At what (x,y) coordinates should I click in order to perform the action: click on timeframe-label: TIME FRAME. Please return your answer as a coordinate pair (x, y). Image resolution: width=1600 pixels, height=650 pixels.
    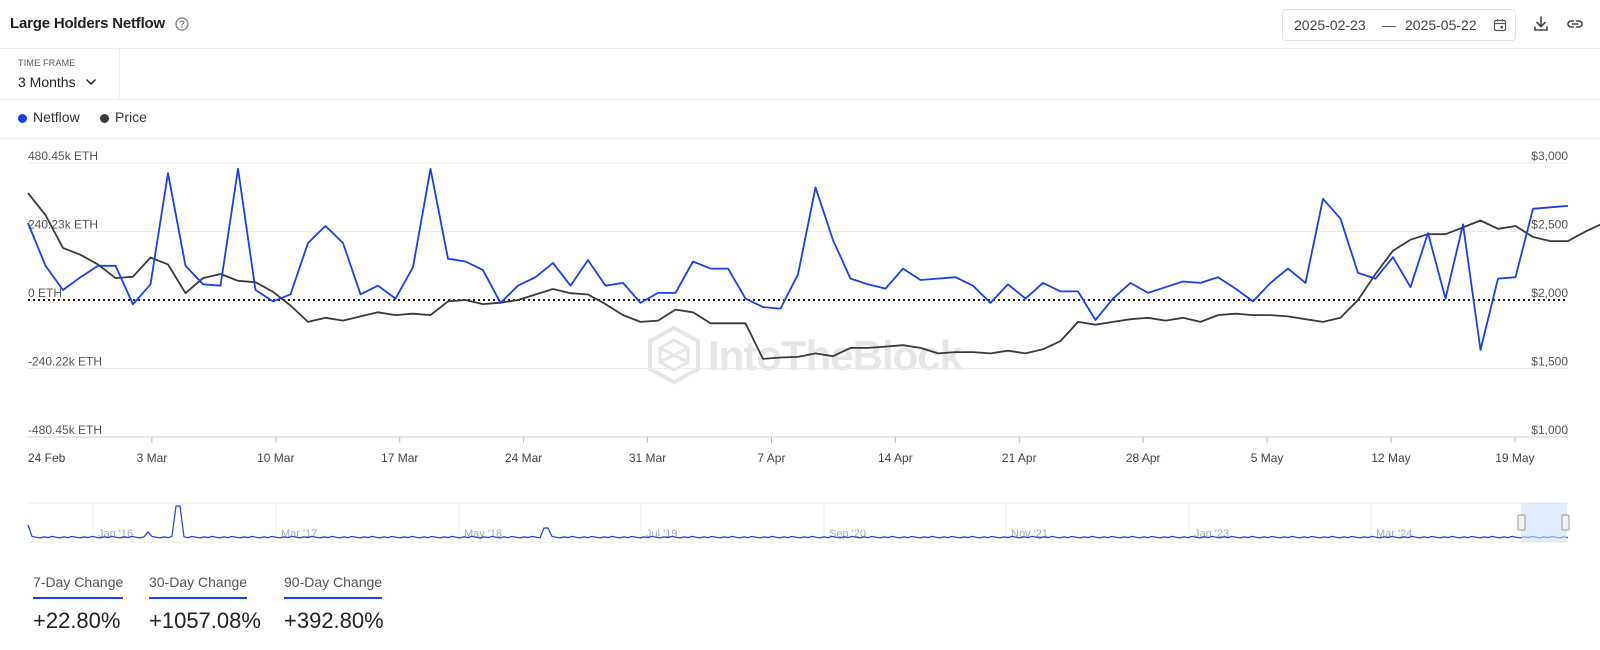
    Looking at the image, I should click on (47, 63).